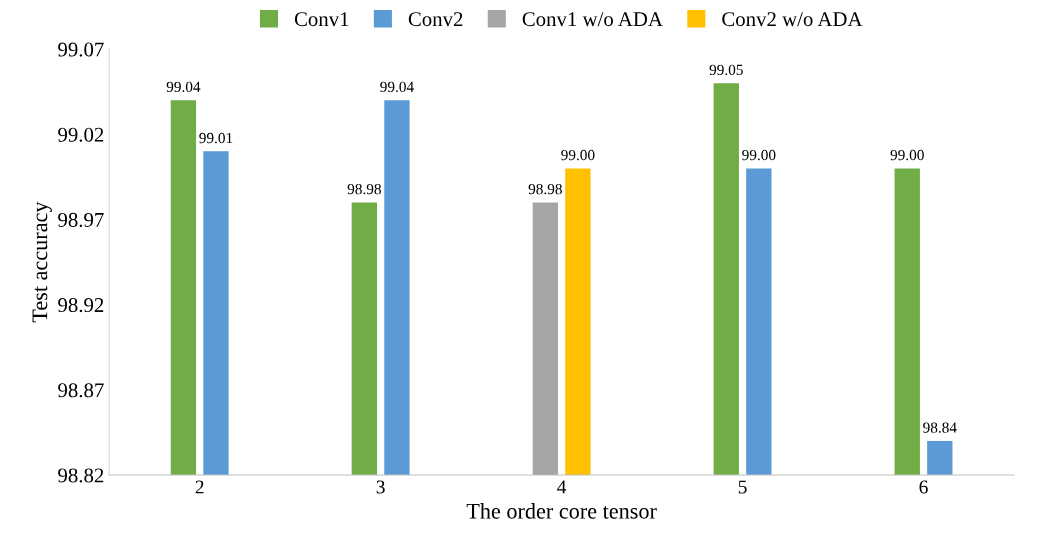  Describe the element at coordinates (380, 487) in the screenshot. I see `x-tick-label: 3` at that location.